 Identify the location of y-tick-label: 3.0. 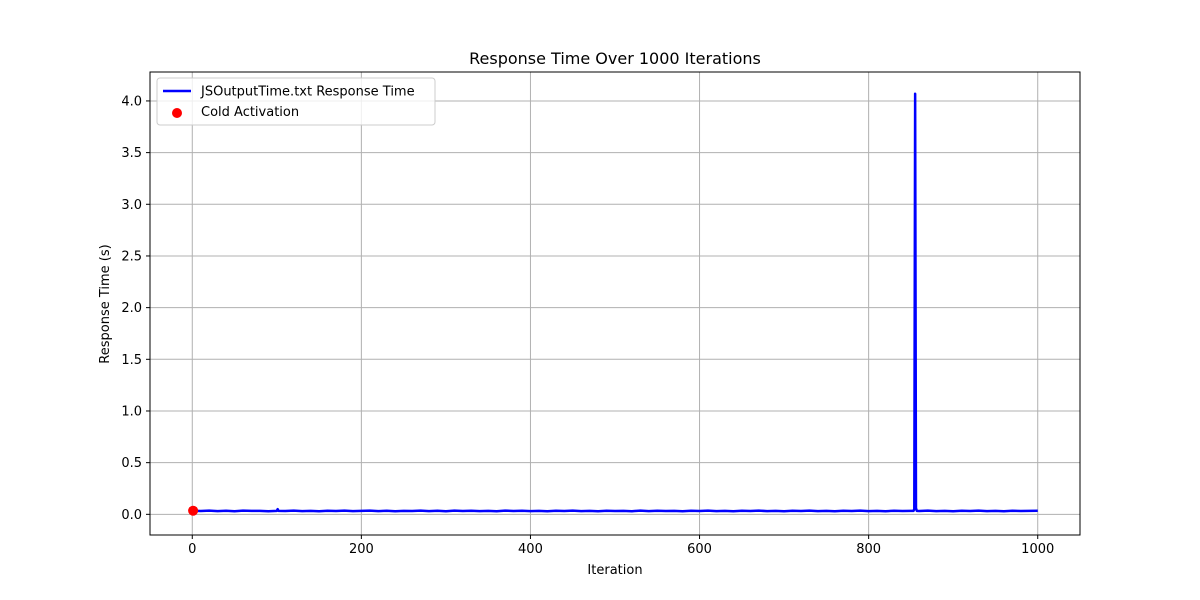
(131, 205).